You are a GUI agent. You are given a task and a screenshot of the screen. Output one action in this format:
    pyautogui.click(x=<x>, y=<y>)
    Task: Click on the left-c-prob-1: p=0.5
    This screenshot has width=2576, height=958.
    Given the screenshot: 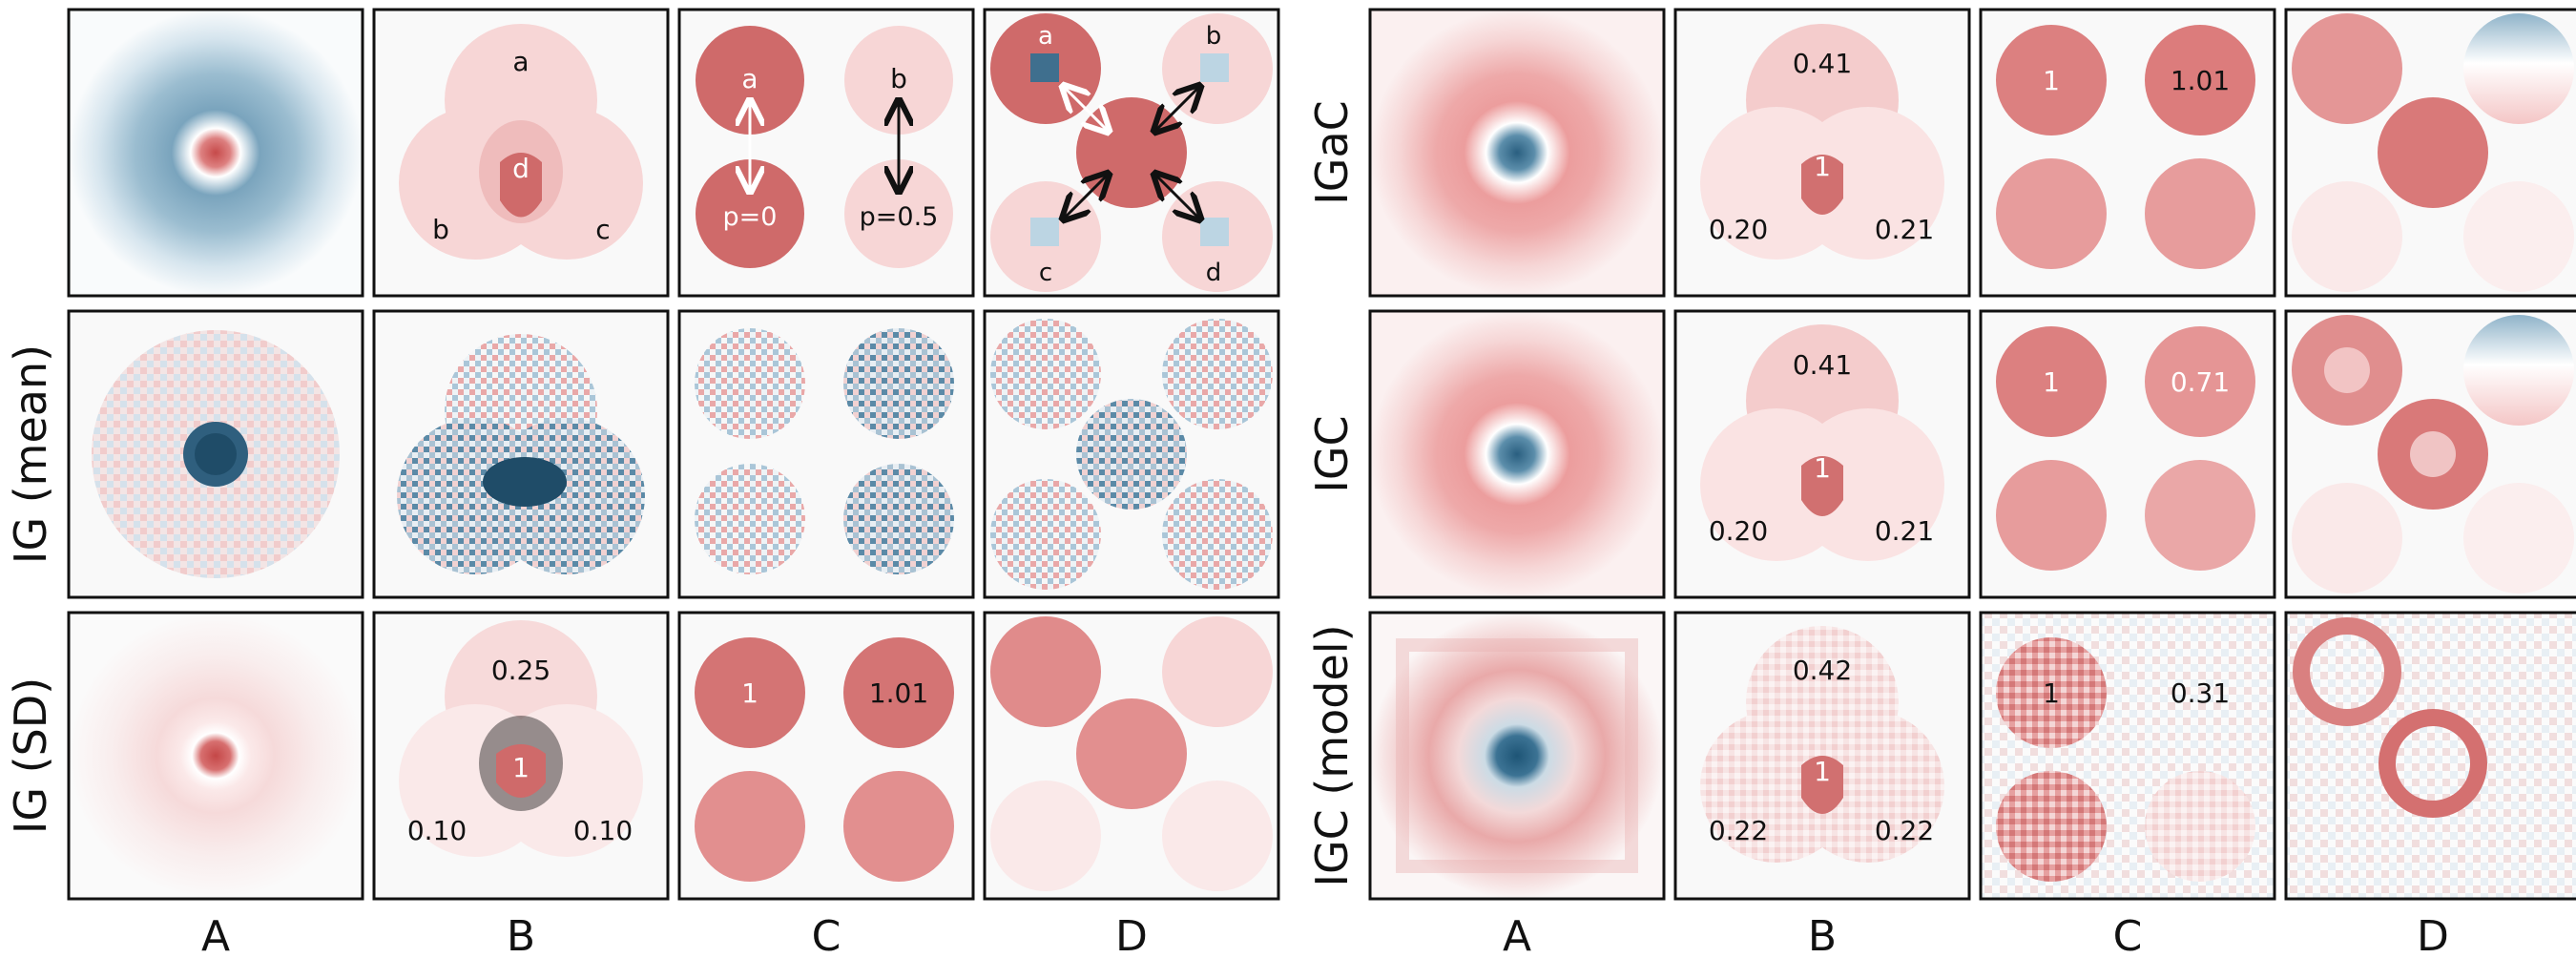 What is the action you would take?
    pyautogui.click(x=899, y=217)
    